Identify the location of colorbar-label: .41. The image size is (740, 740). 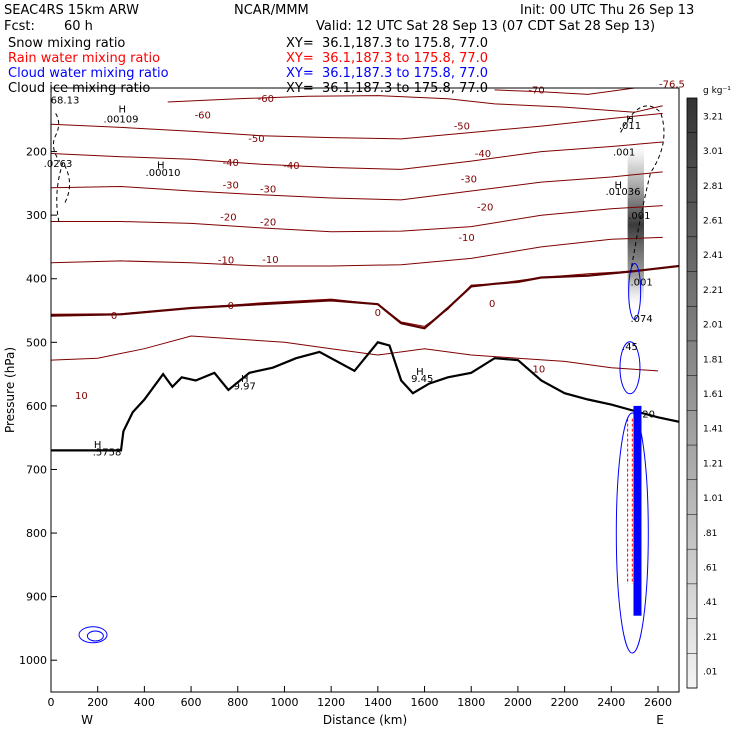
(710, 603).